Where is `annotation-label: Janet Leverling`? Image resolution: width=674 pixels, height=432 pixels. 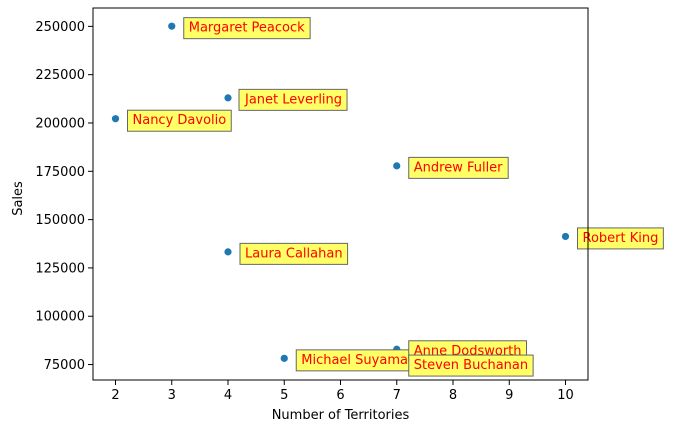
annotation-label: Janet Leverling is located at coordinates (293, 99).